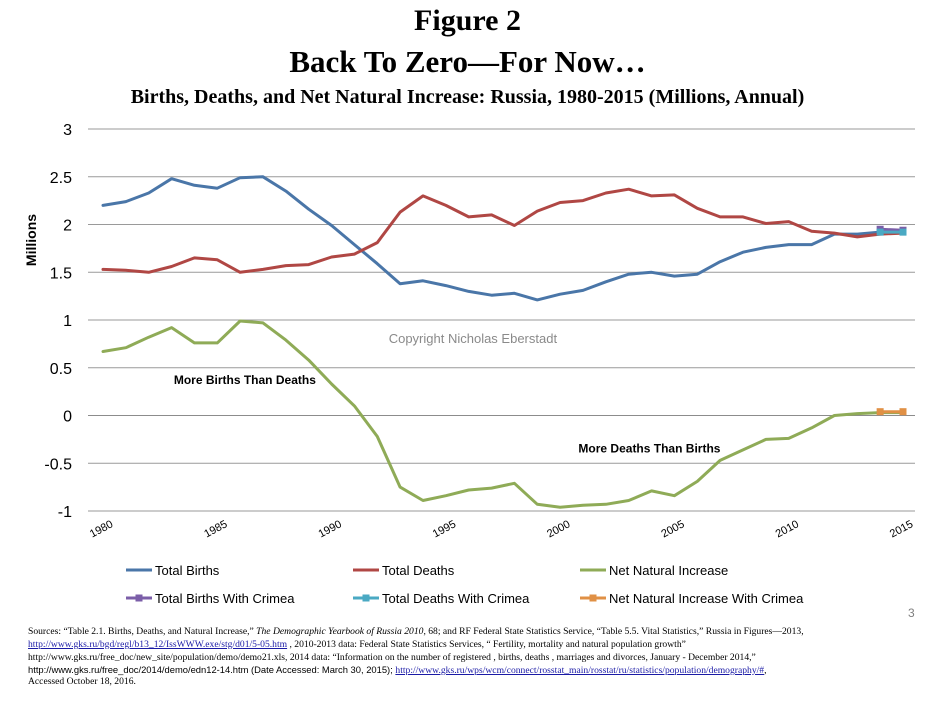  What do you see at coordinates (668, 570) in the screenshot?
I see `legend-label: Net Natural Increase` at bounding box center [668, 570].